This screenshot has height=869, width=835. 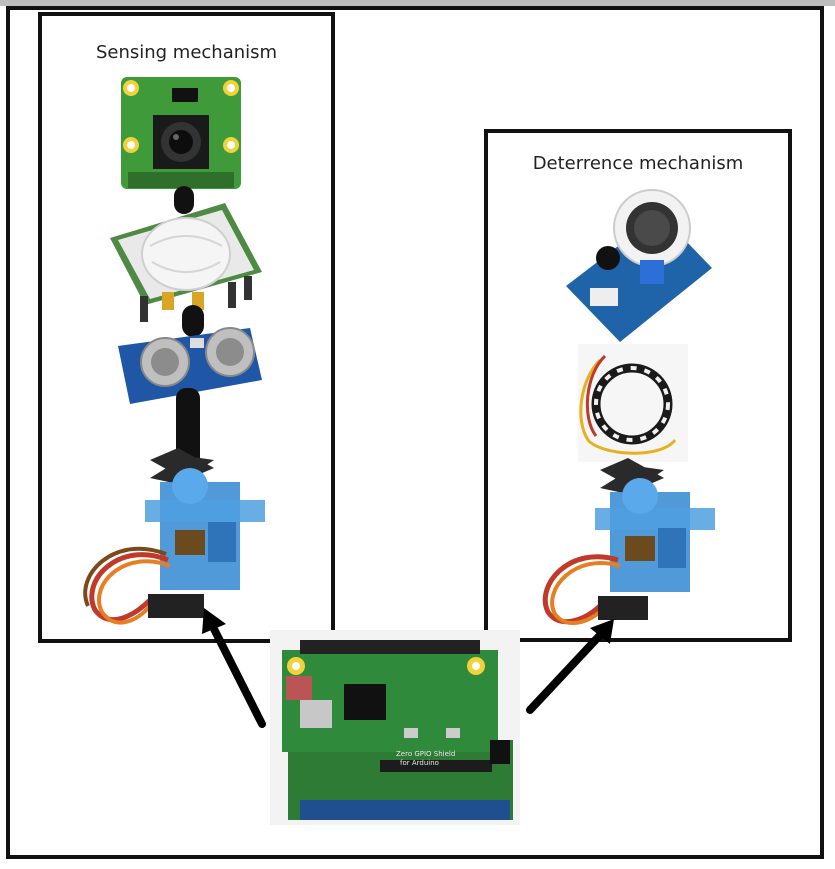 What do you see at coordinates (638, 163) in the screenshot?
I see `deterrence-title: Deterrence mechanism` at bounding box center [638, 163].